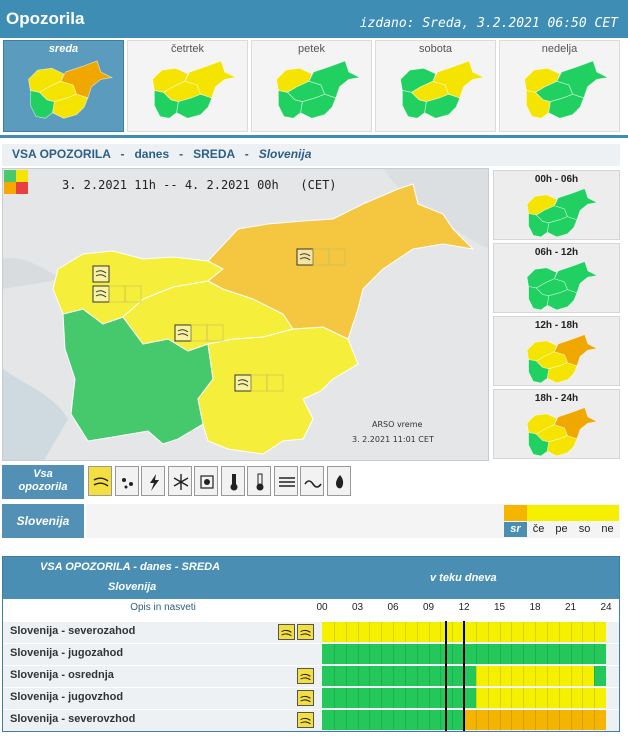 This screenshot has height=739, width=628. I want to click on heat-icon, so click(232, 481).